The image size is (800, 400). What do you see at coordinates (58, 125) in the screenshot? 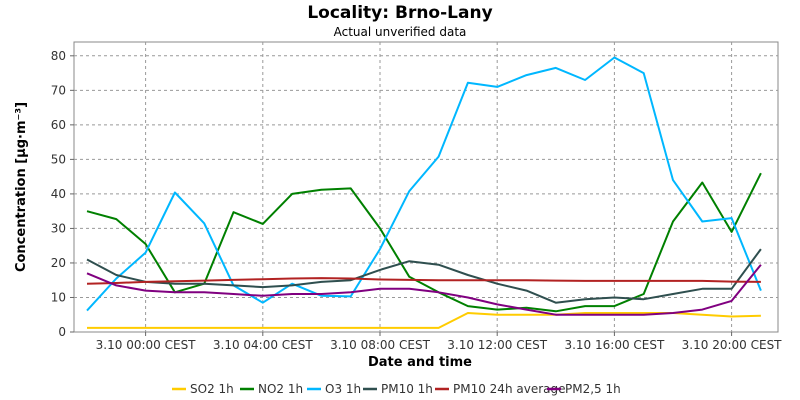
I see `y-tick-label: 60` at bounding box center [58, 125].